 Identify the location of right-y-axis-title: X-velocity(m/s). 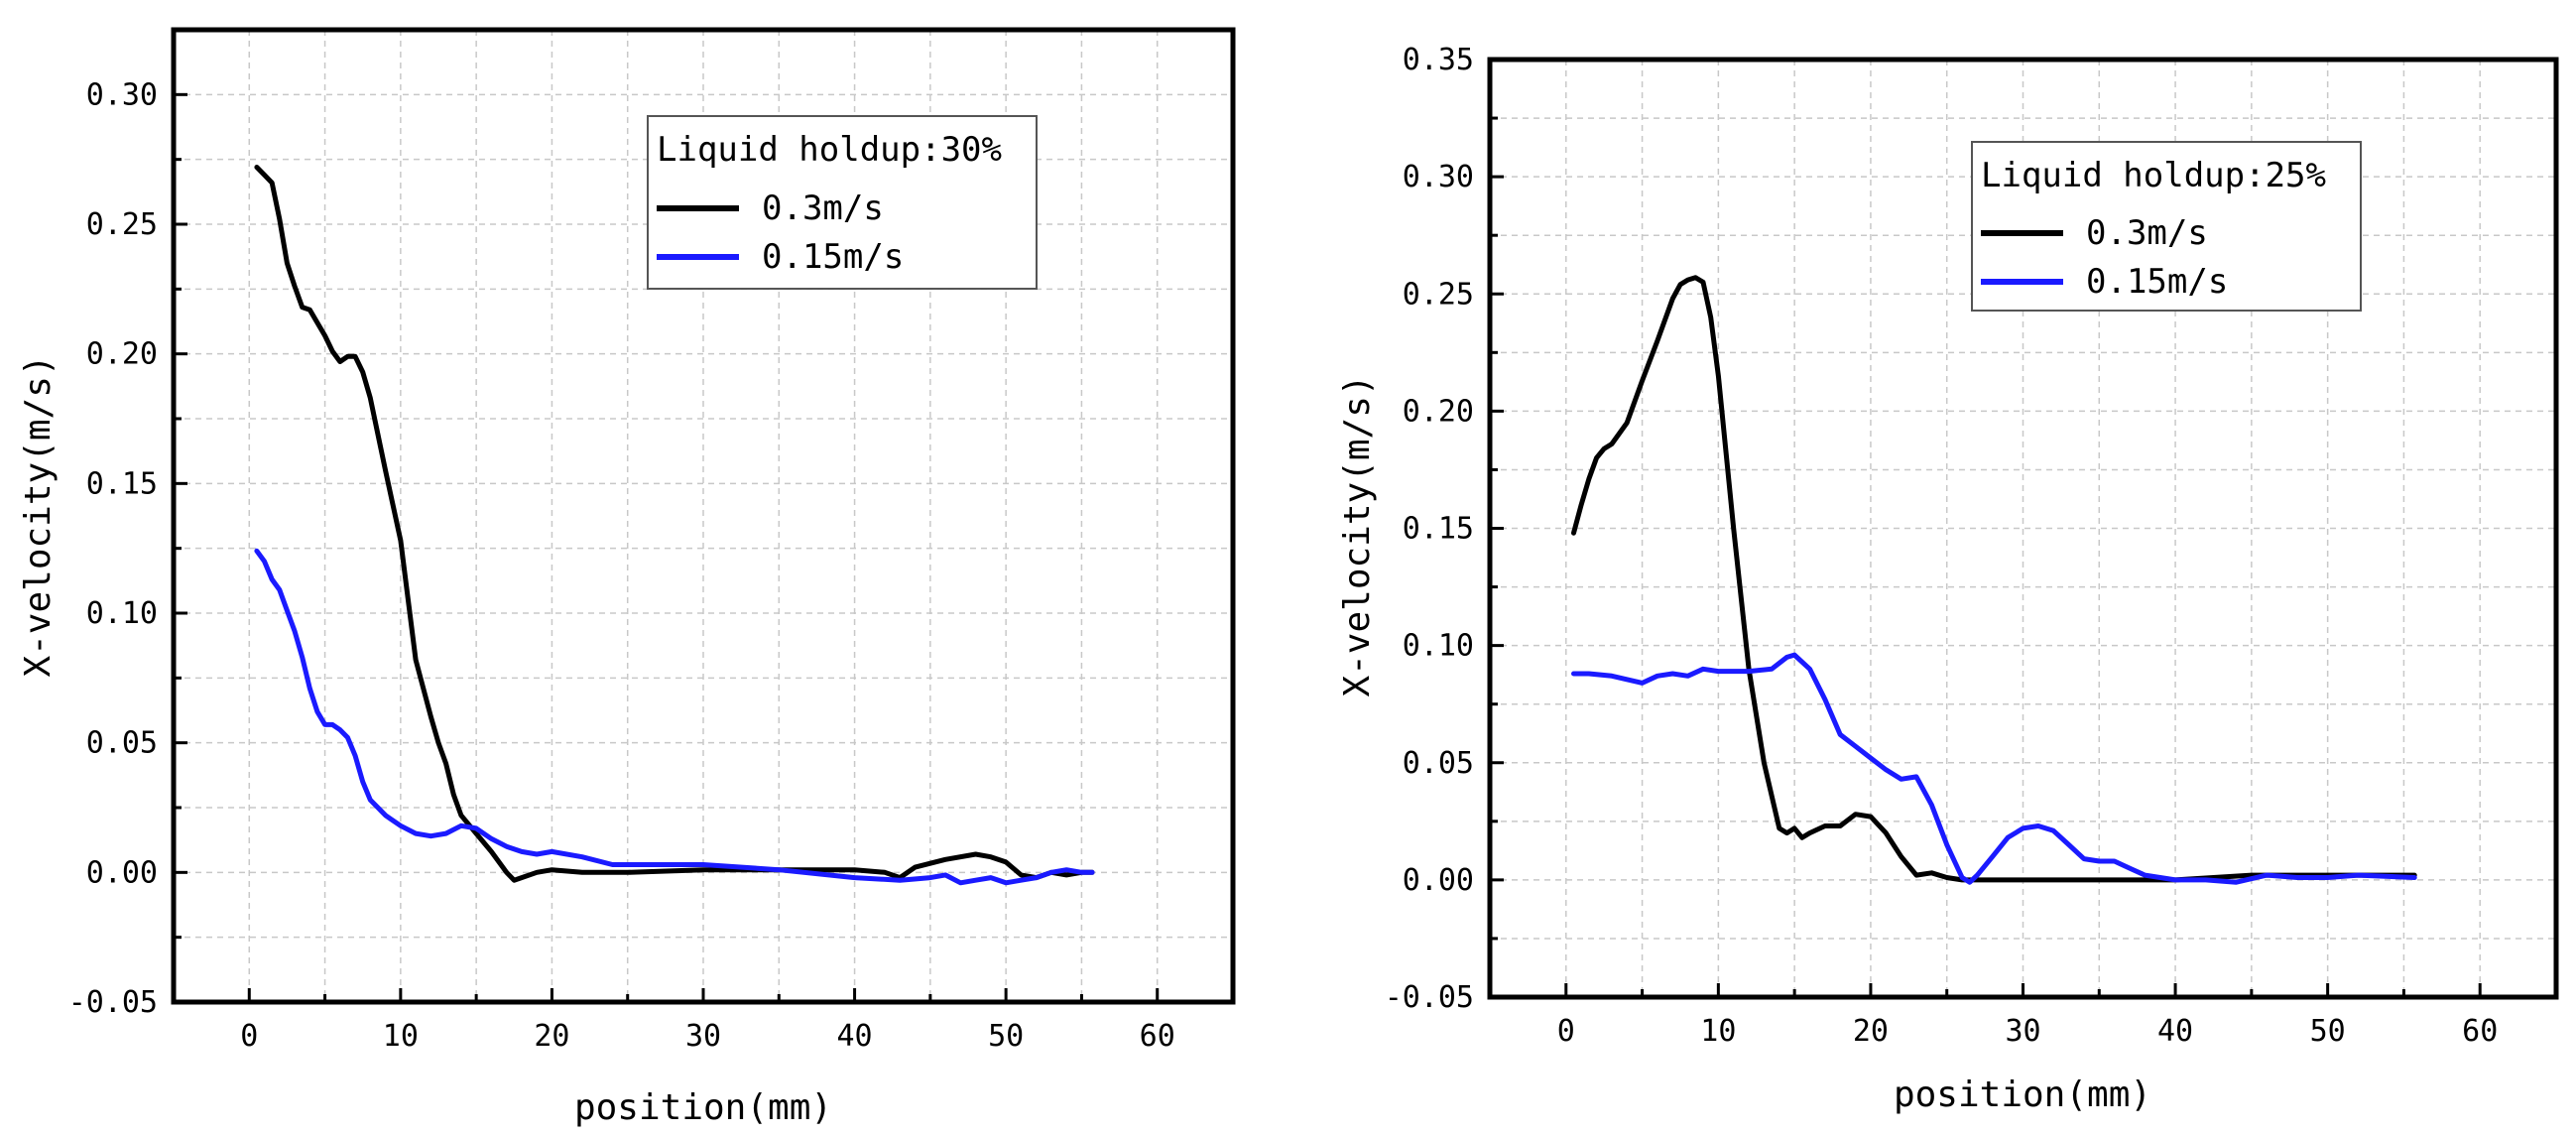
(1357, 535).